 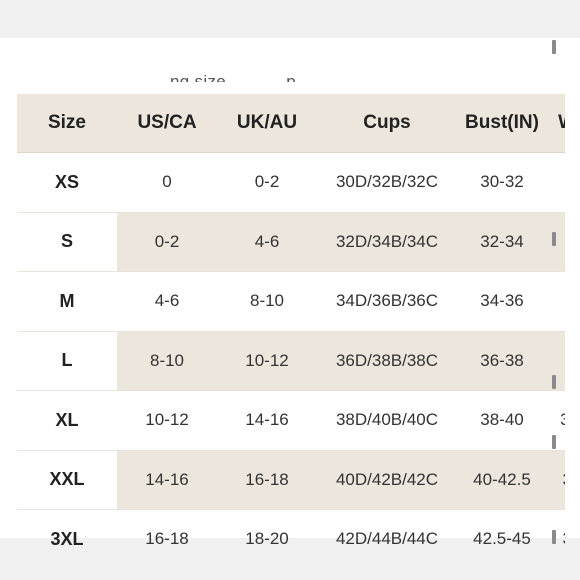 I want to click on size-cell: 3XL, so click(x=67, y=538).